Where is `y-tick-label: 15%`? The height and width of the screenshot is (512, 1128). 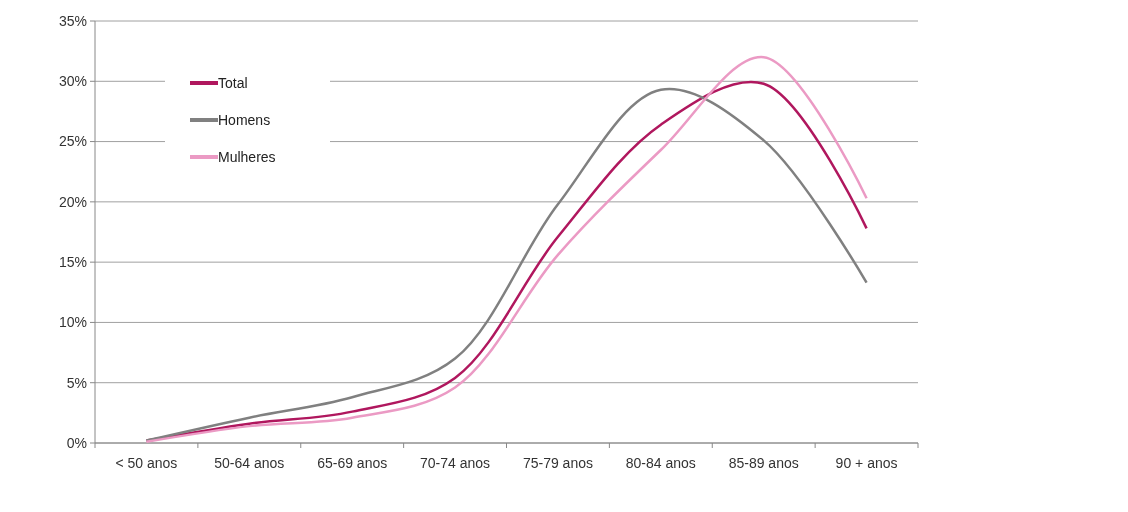 y-tick-label: 15% is located at coordinates (72, 262).